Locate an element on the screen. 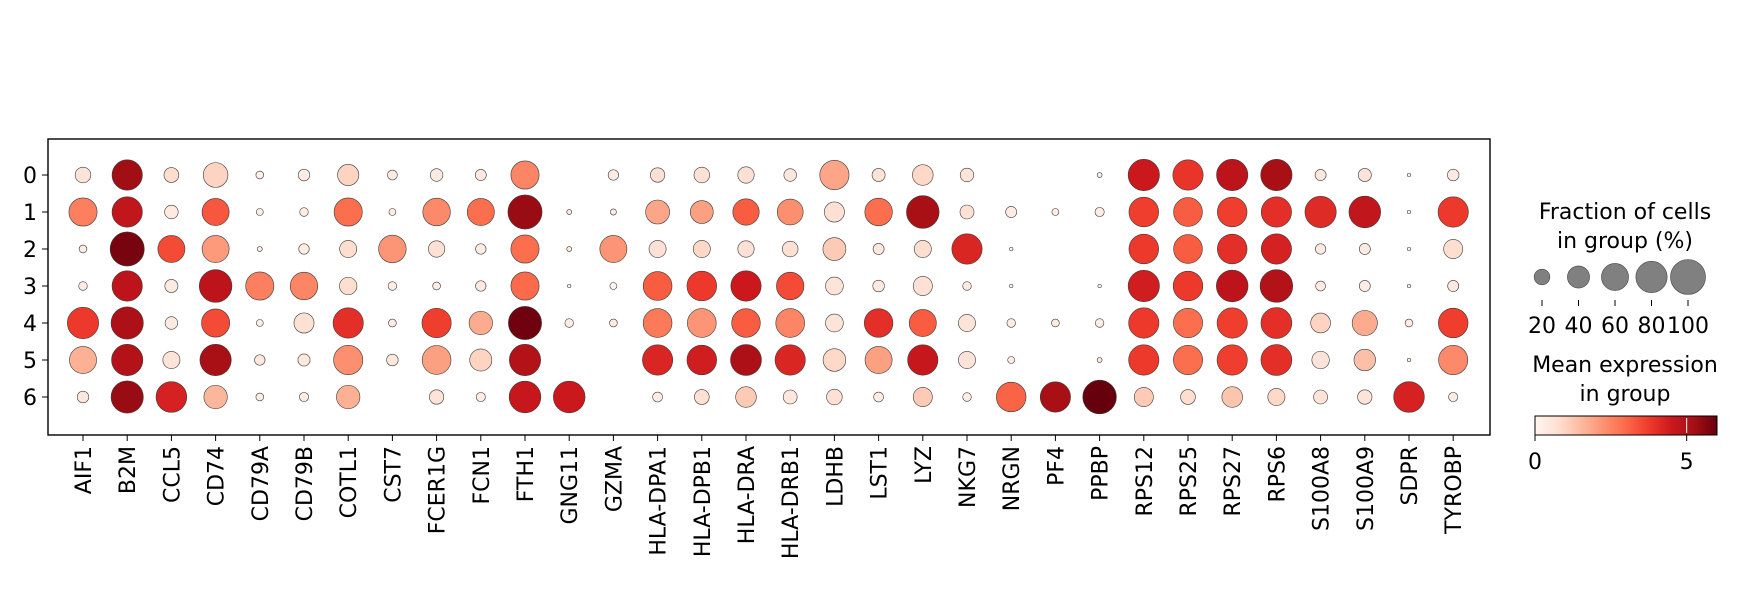 The width and height of the screenshot is (1747, 600). x-tick-label: AIF1 is located at coordinates (84, 470).